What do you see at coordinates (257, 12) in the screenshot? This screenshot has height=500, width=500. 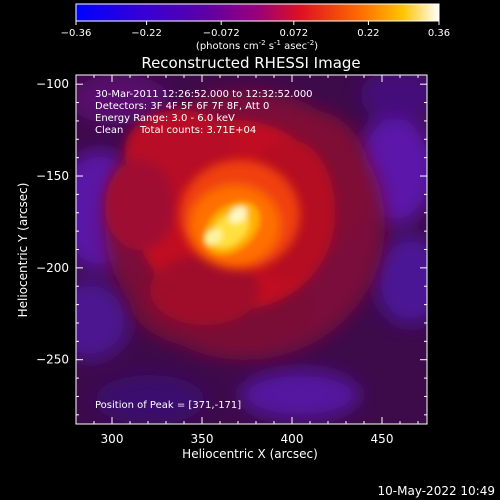 I see `colorbar-gradient` at bounding box center [257, 12].